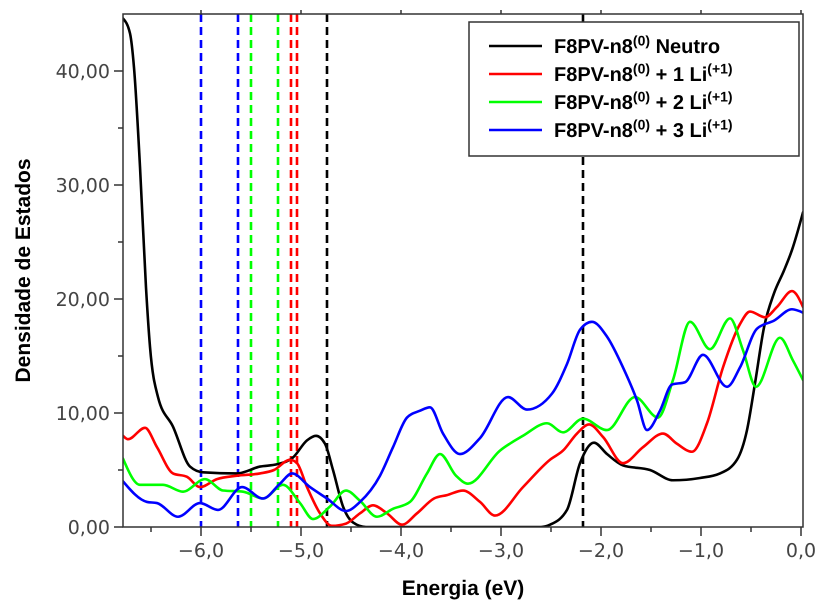  I want to click on x-tick-label: 0,0, so click(801, 551).